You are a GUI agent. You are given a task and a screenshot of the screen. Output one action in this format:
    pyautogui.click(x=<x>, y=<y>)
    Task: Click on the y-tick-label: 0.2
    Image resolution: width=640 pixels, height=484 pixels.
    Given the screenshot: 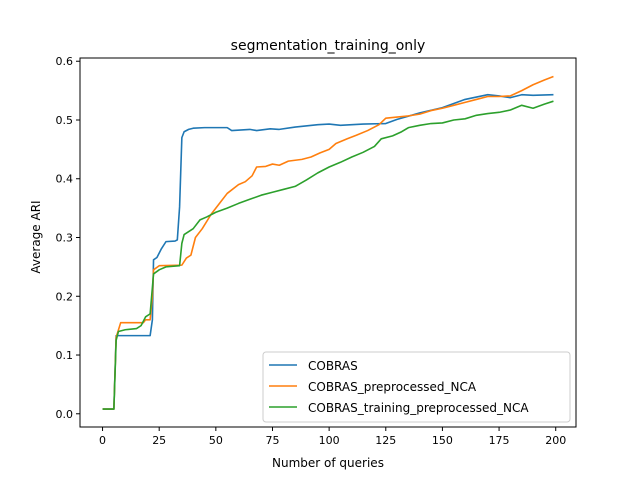 What is the action you would take?
    pyautogui.click(x=65, y=296)
    